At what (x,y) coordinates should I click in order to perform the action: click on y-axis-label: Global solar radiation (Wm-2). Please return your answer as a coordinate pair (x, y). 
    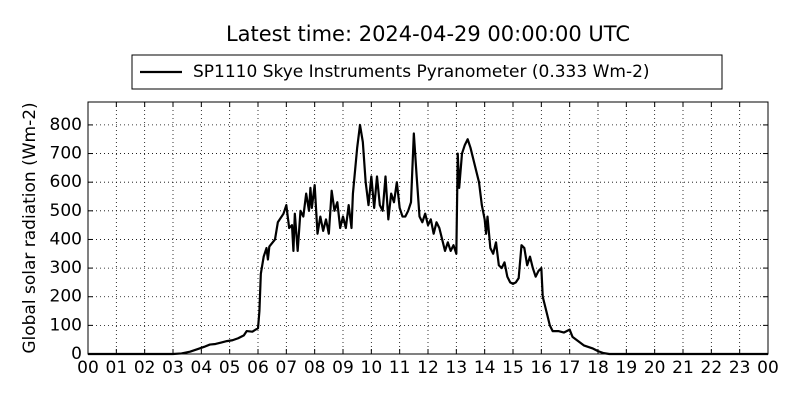
    Looking at the image, I should click on (30, 227).